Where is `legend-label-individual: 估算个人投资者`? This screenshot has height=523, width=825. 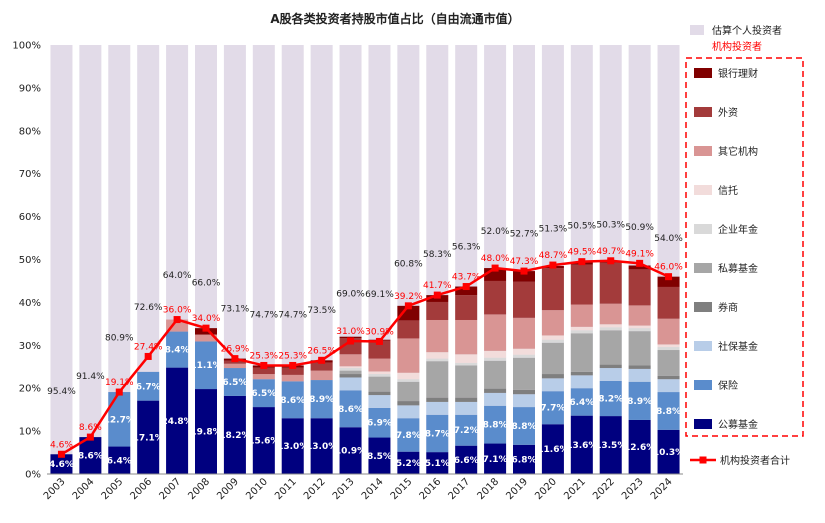 legend-label-individual: 估算个人投资者 is located at coordinates (747, 30).